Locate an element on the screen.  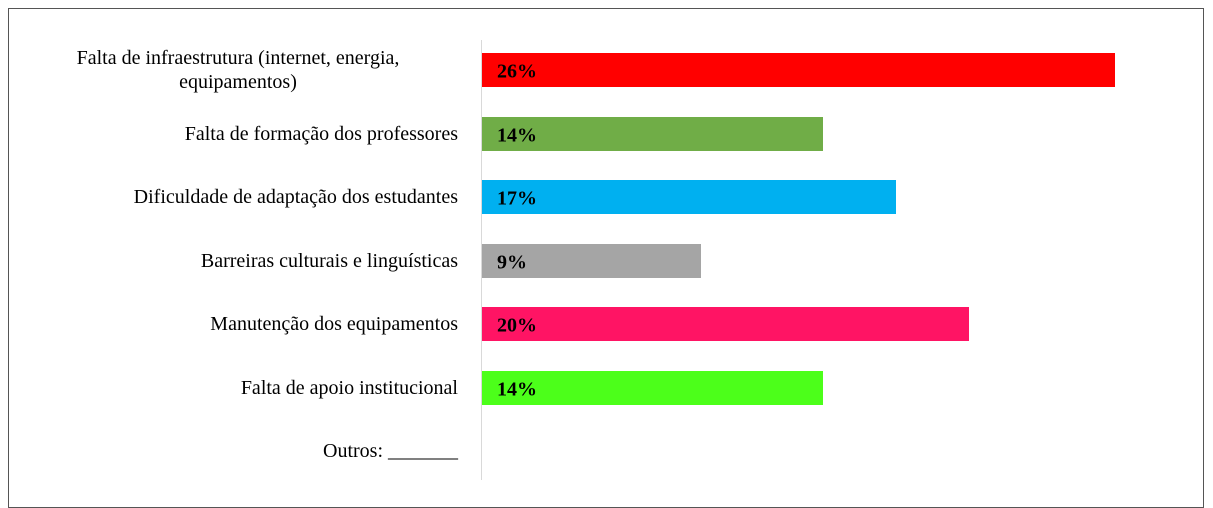
category-axis is located at coordinates (481, 260).